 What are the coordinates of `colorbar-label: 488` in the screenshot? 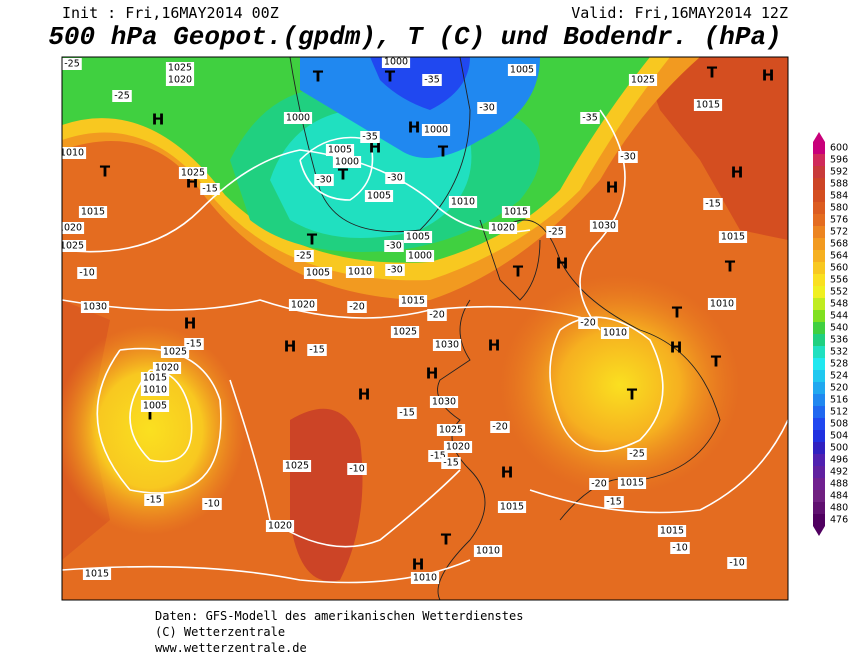 It's located at (839, 484).